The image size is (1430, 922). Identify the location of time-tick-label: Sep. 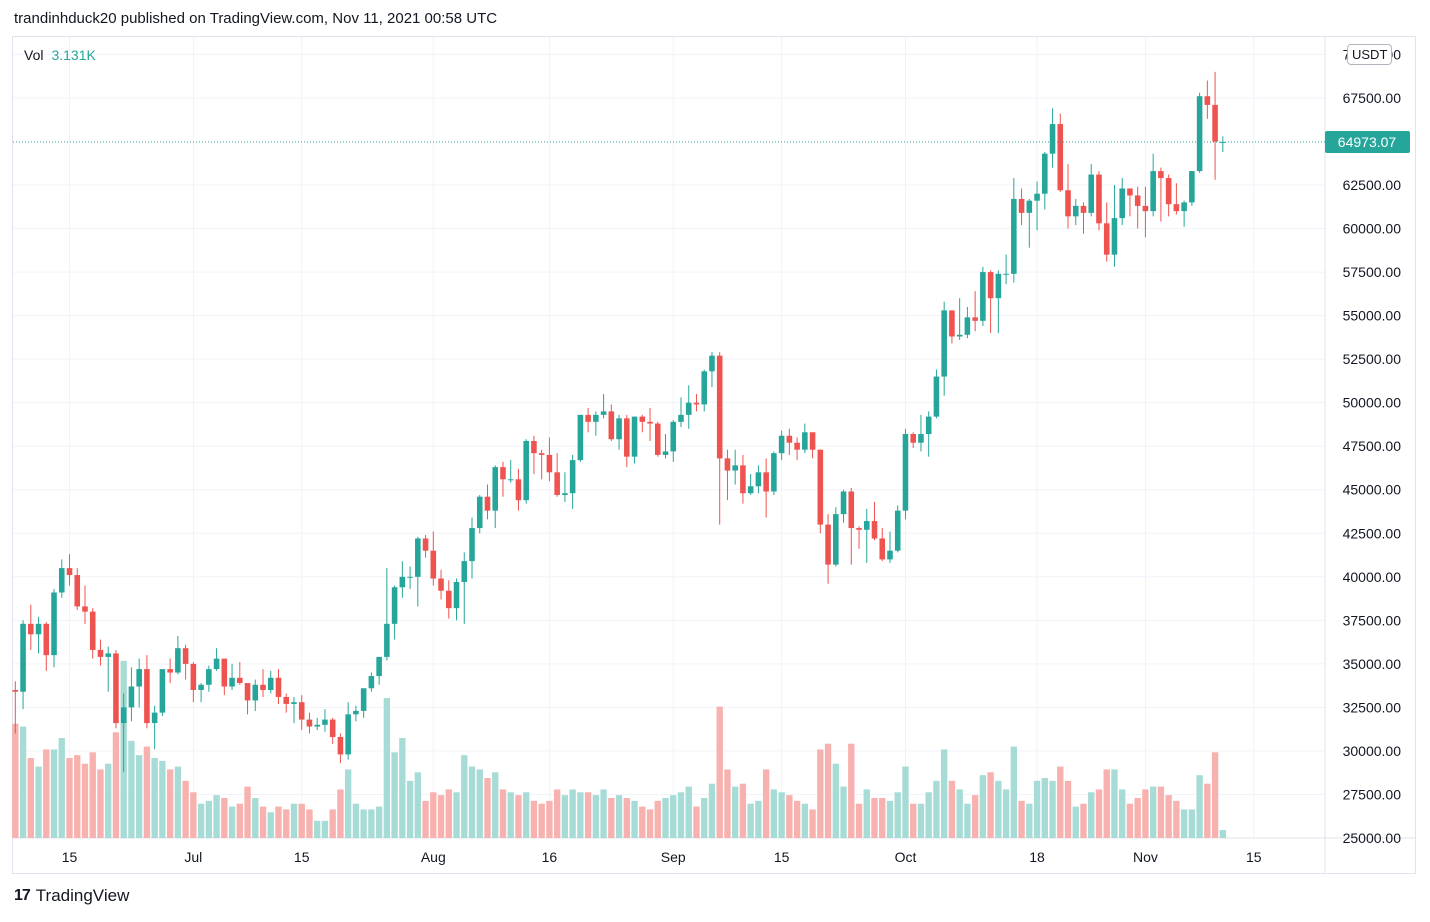
(673, 857).